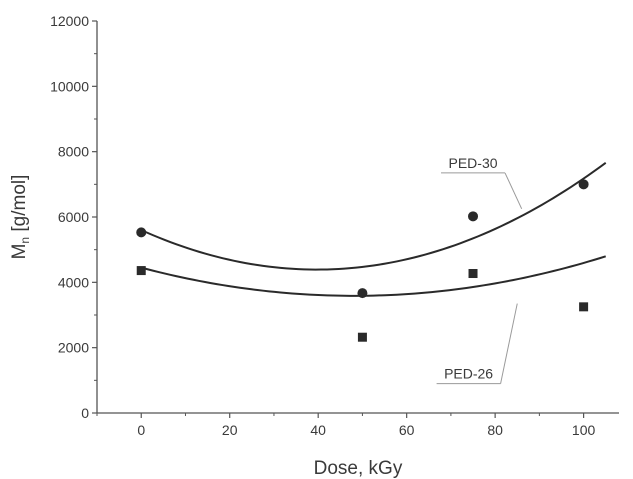 The height and width of the screenshot is (479, 633). I want to click on series-label-ped-30: PED-30, so click(473, 163).